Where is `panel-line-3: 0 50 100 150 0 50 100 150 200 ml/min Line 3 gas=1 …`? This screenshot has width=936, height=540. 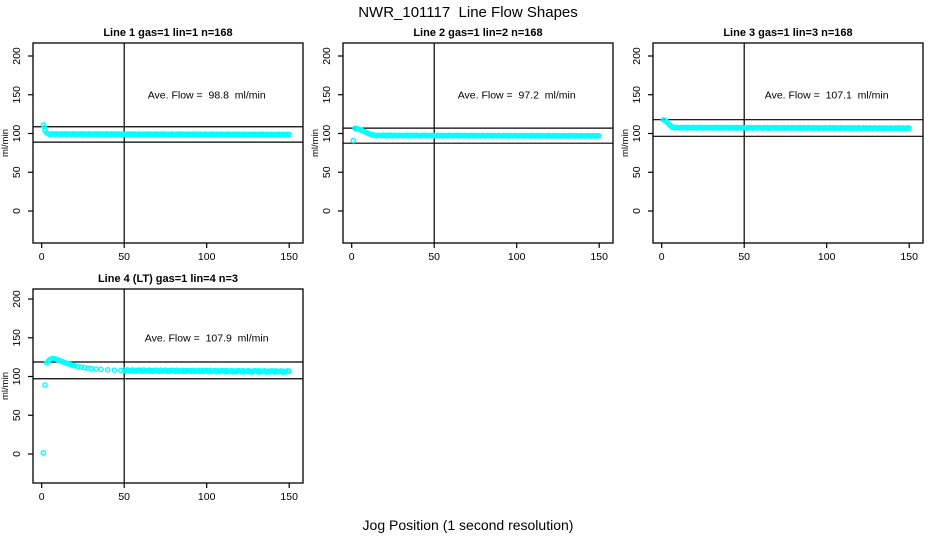 panel-line-3: 0 50 100 150 0 50 100 150 200 ml/min Line 3 gas=1 … is located at coordinates (772, 145).